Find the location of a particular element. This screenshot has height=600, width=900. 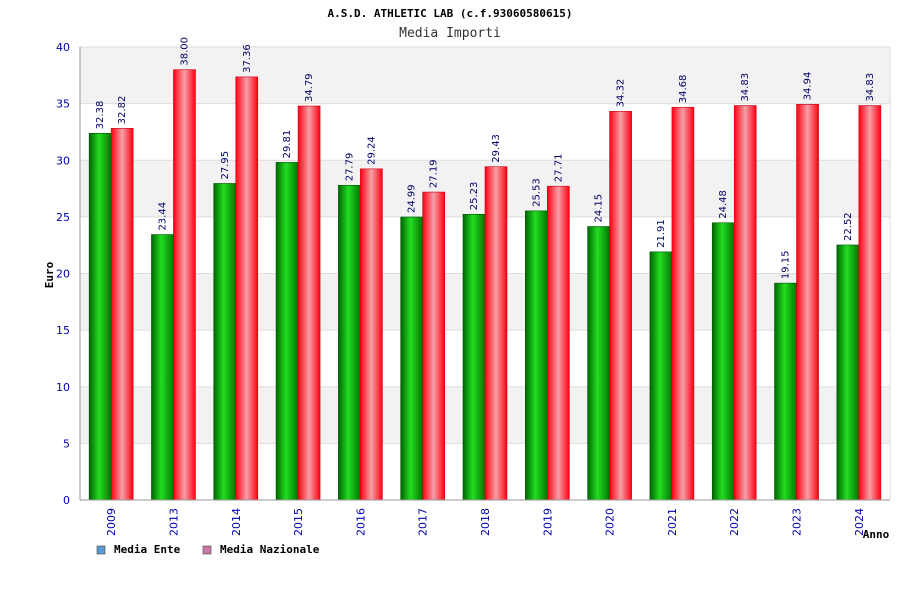

chart-subtitle: Media Importi is located at coordinates (450, 33).